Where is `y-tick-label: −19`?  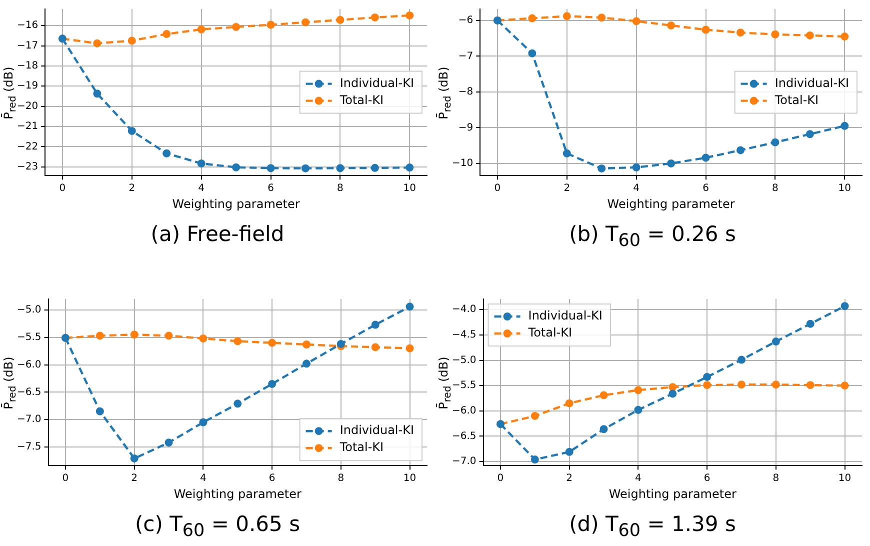 y-tick-label: −19 is located at coordinates (27, 86).